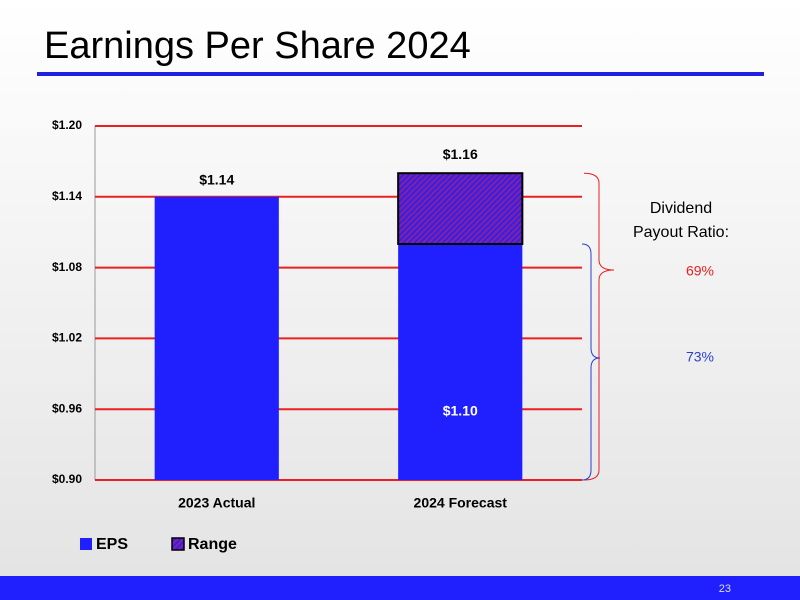 The width and height of the screenshot is (800, 600). I want to click on y-tick-label: $0.90, so click(67, 479).